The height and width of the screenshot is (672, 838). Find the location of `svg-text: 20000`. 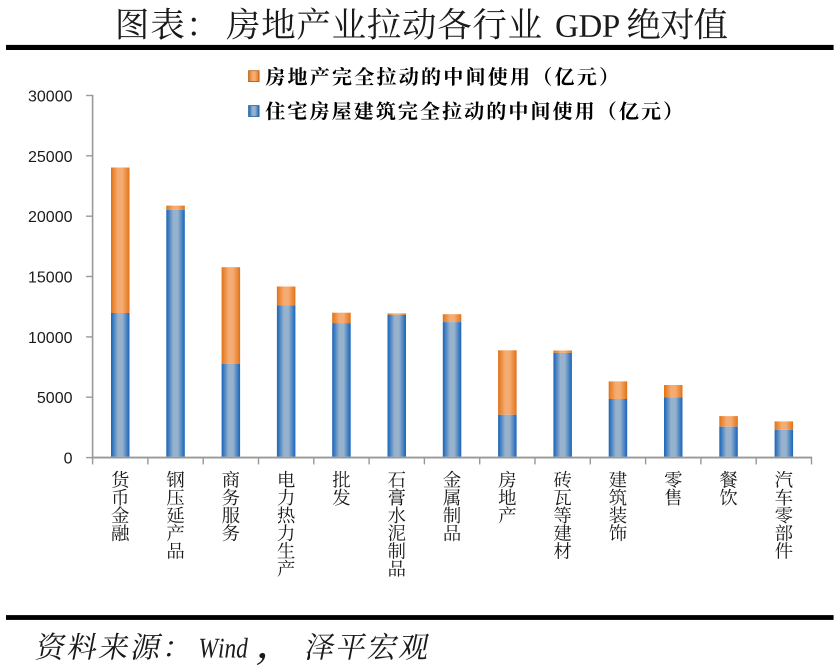

svg-text: 20000 is located at coordinates (50, 217).